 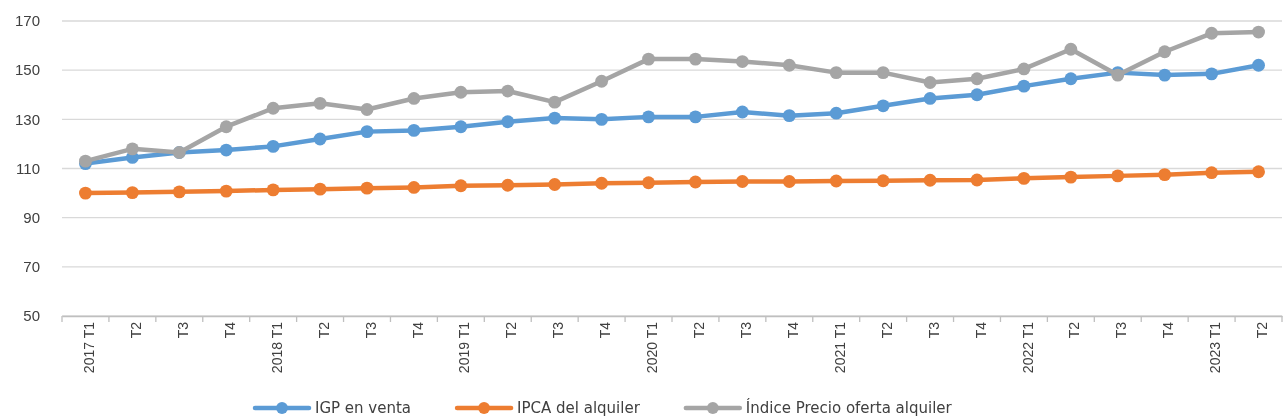 I want to click on y-tick-label: 70, so click(x=31, y=267).